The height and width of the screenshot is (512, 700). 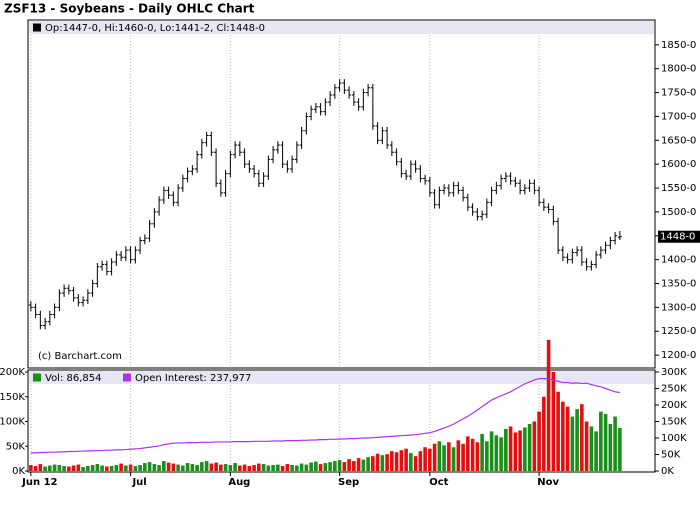 What do you see at coordinates (16, 446) in the screenshot?
I see `y-tick-label: 50K` at bounding box center [16, 446].